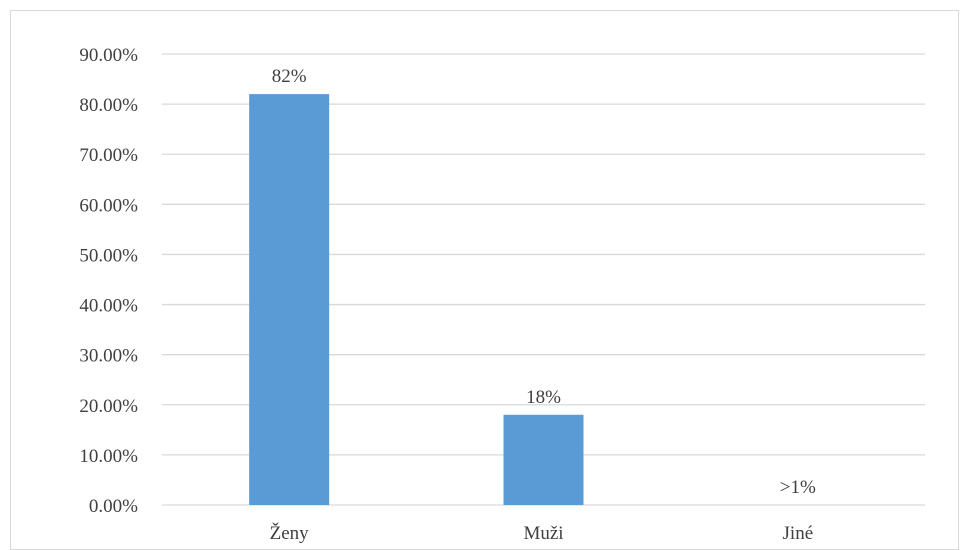 This screenshot has width=961, height=550. What do you see at coordinates (113, 506) in the screenshot?
I see `y-tick-label: 0.00%` at bounding box center [113, 506].